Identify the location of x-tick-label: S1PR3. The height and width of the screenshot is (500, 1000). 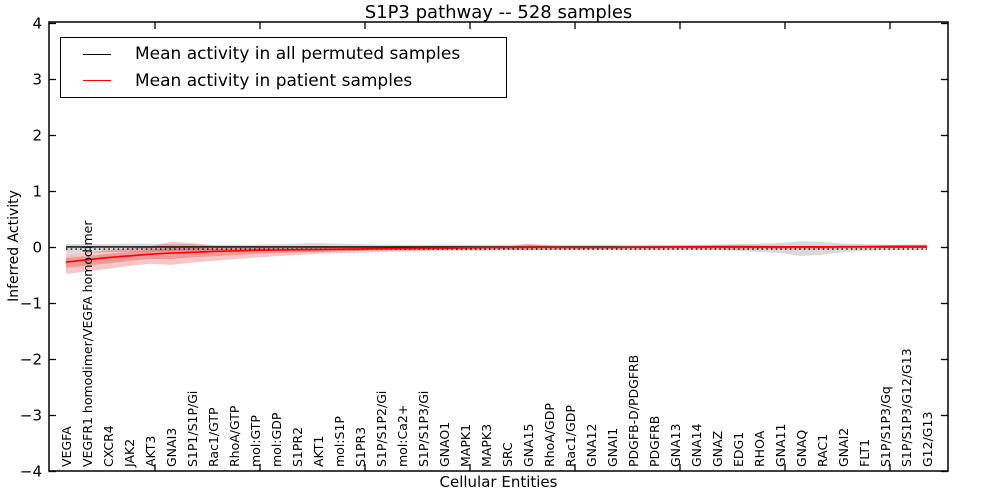
(360, 447).